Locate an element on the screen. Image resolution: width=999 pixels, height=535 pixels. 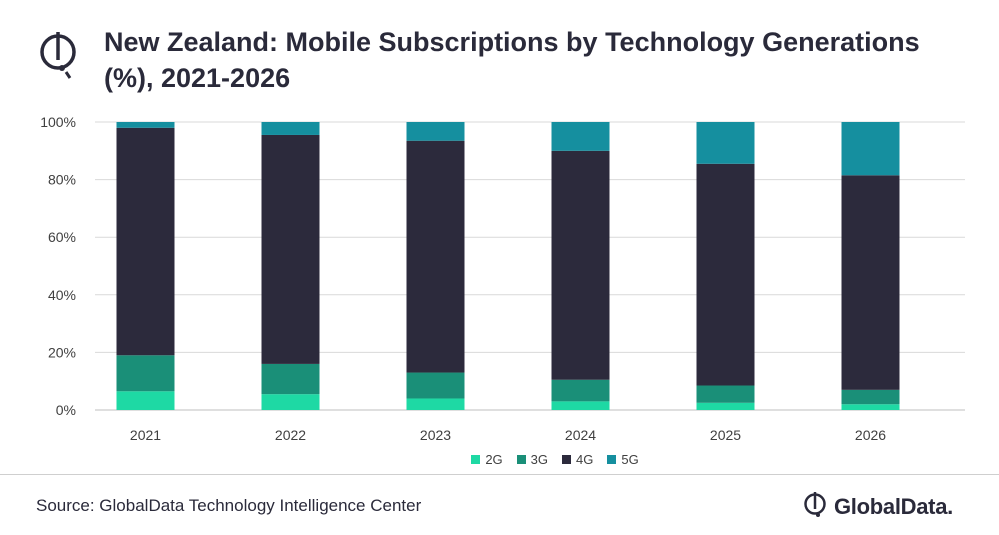
y-tick-label: 100% is located at coordinates (58, 122).